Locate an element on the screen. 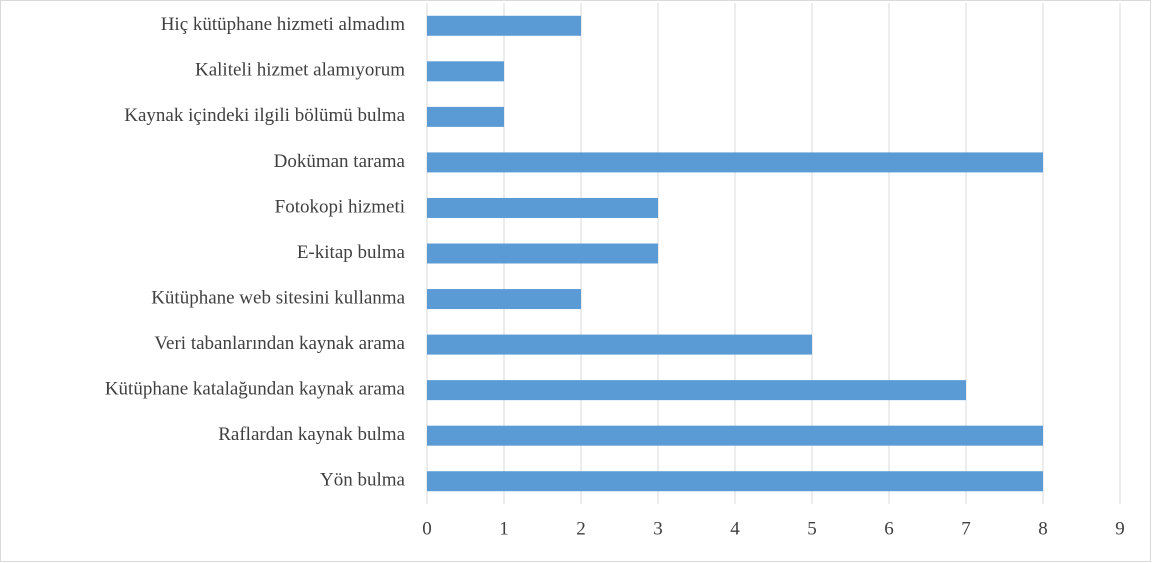  x-tick-label: 8 is located at coordinates (1043, 528).